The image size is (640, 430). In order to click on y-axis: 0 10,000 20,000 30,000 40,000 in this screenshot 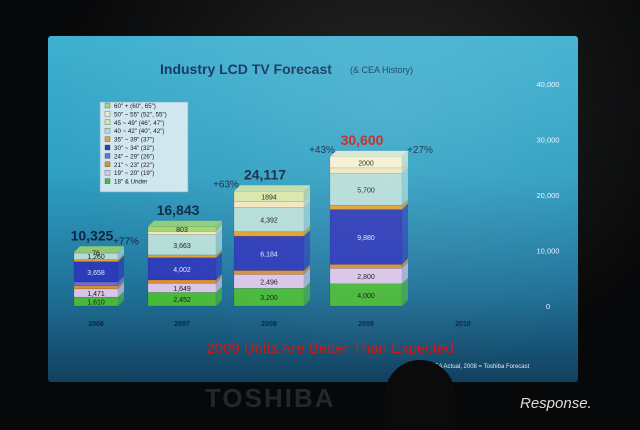, I will do `click(548, 195)`.